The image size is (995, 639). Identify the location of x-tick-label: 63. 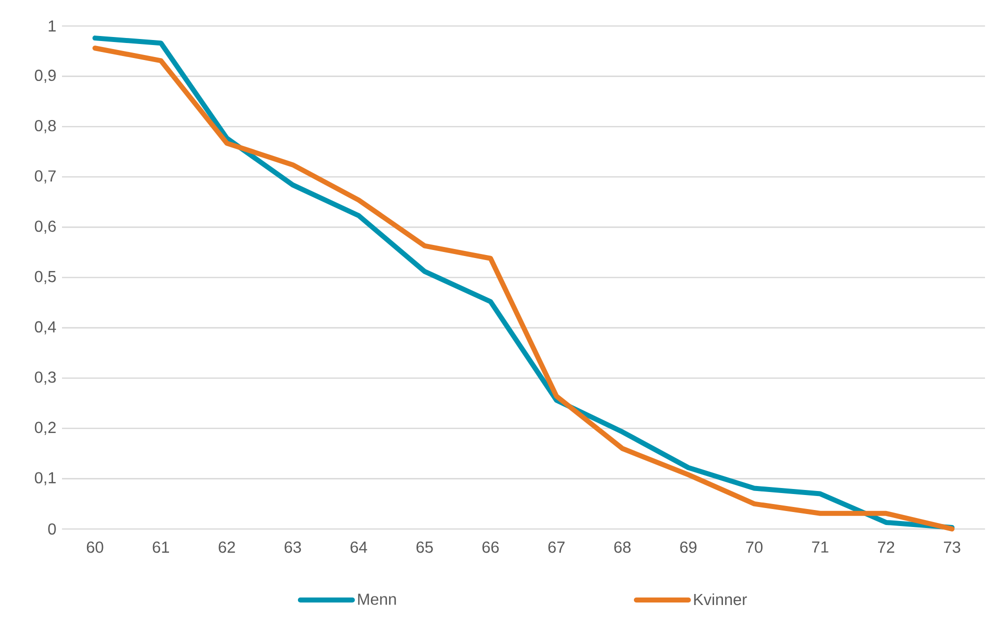
(292, 547).